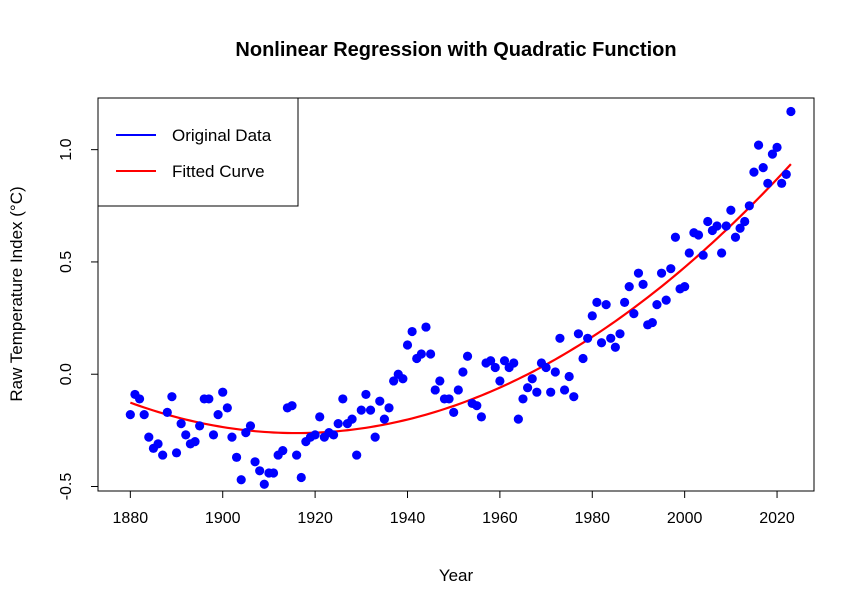 This screenshot has height=613, width=865. I want to click on x-tick-label: 1920, so click(315, 518).